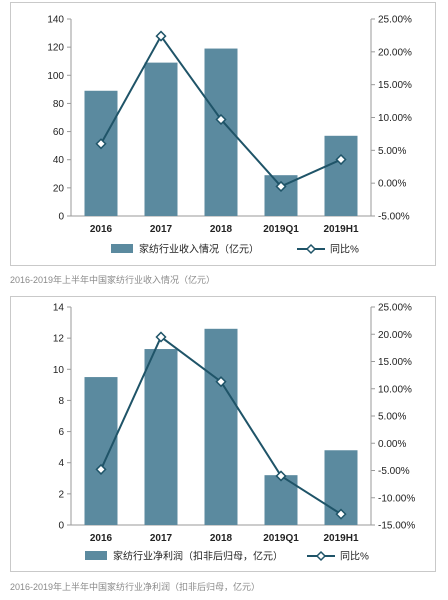 The width and height of the screenshot is (448, 600). Describe the element at coordinates (396, 498) in the screenshot. I see `right-tick-label: -10.00%` at that location.